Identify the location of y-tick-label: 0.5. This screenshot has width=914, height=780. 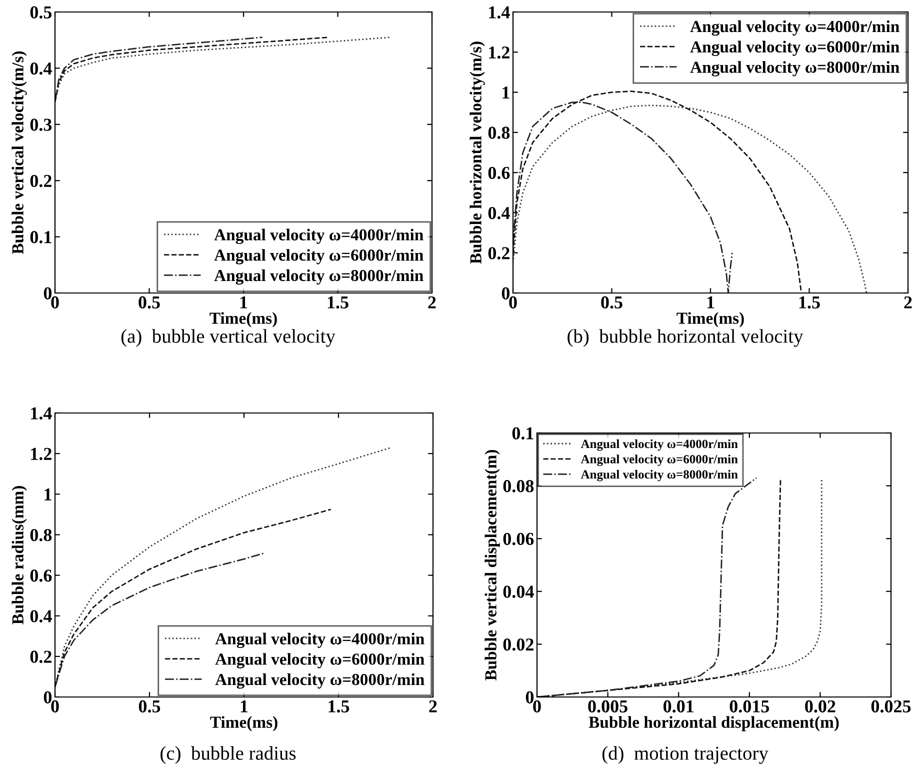
(41, 12).